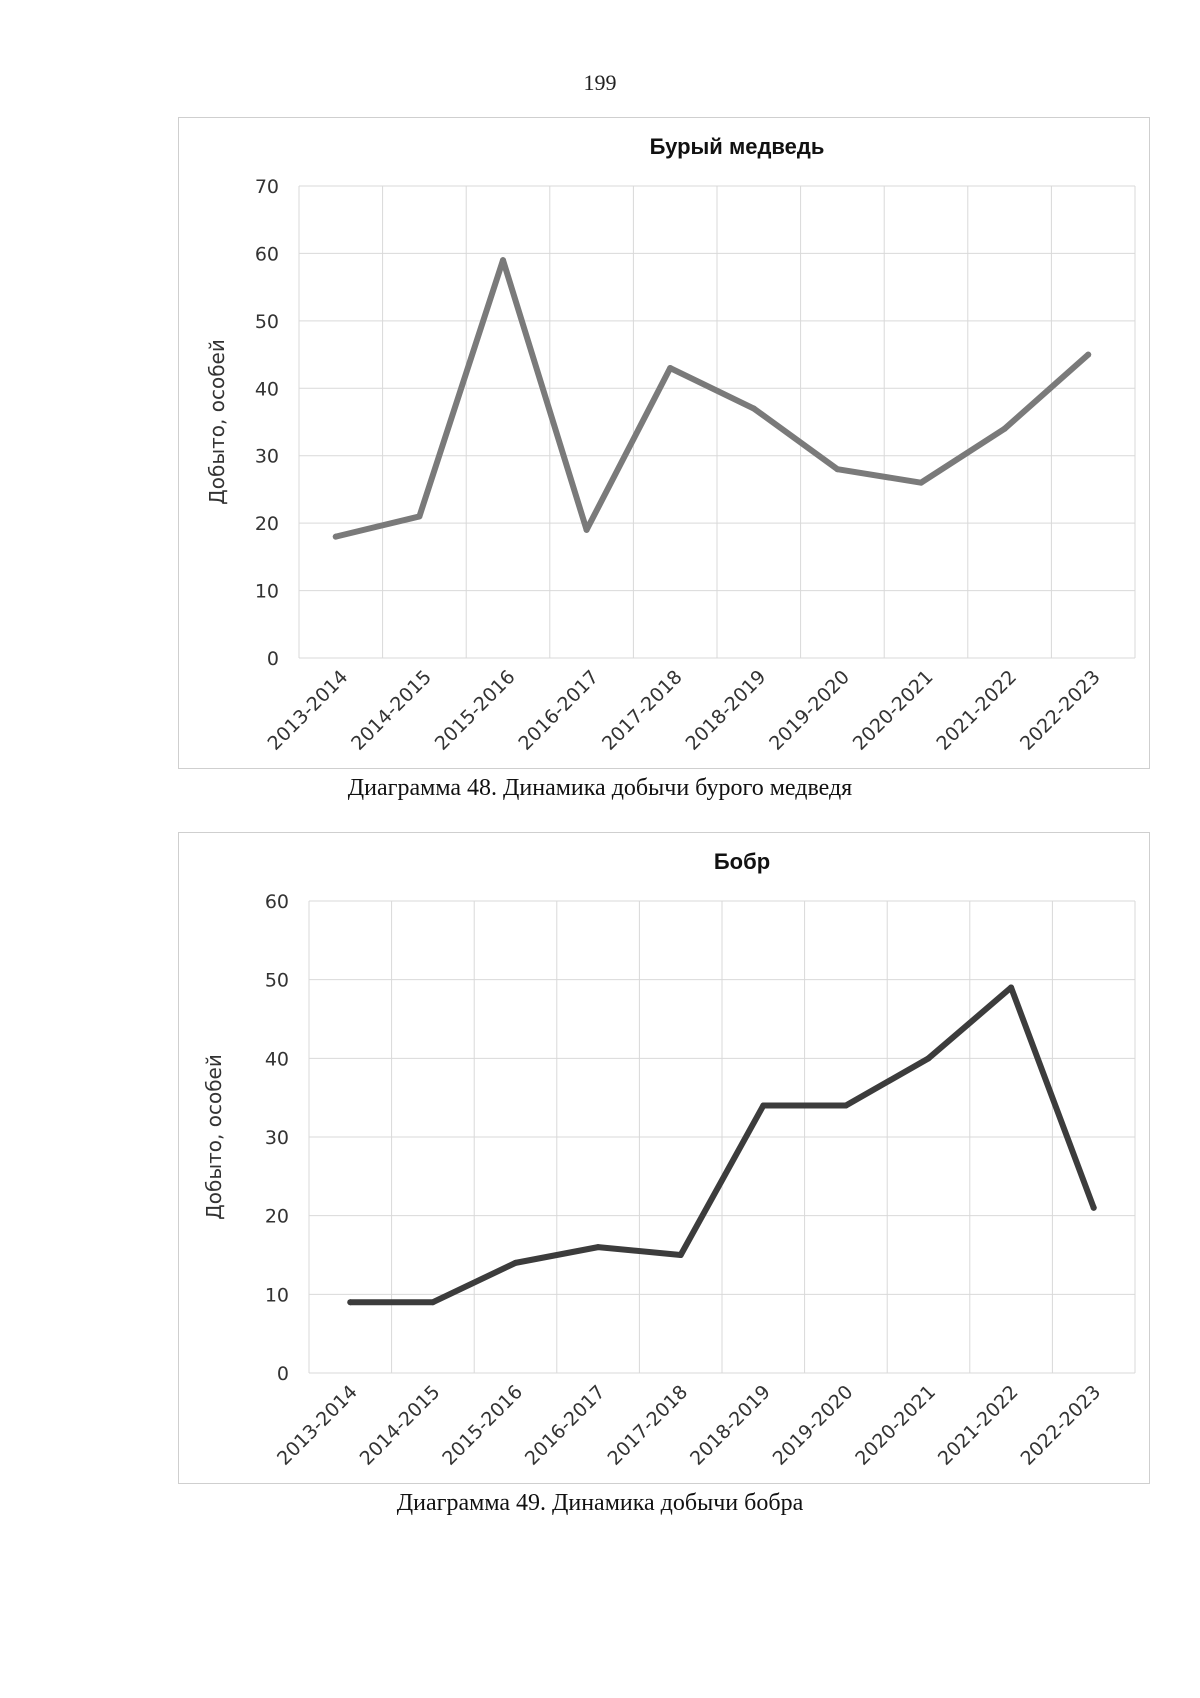 The height and width of the screenshot is (1698, 1200). I want to click on bear-xtick-9: 2022-2023, so click(1060, 710).